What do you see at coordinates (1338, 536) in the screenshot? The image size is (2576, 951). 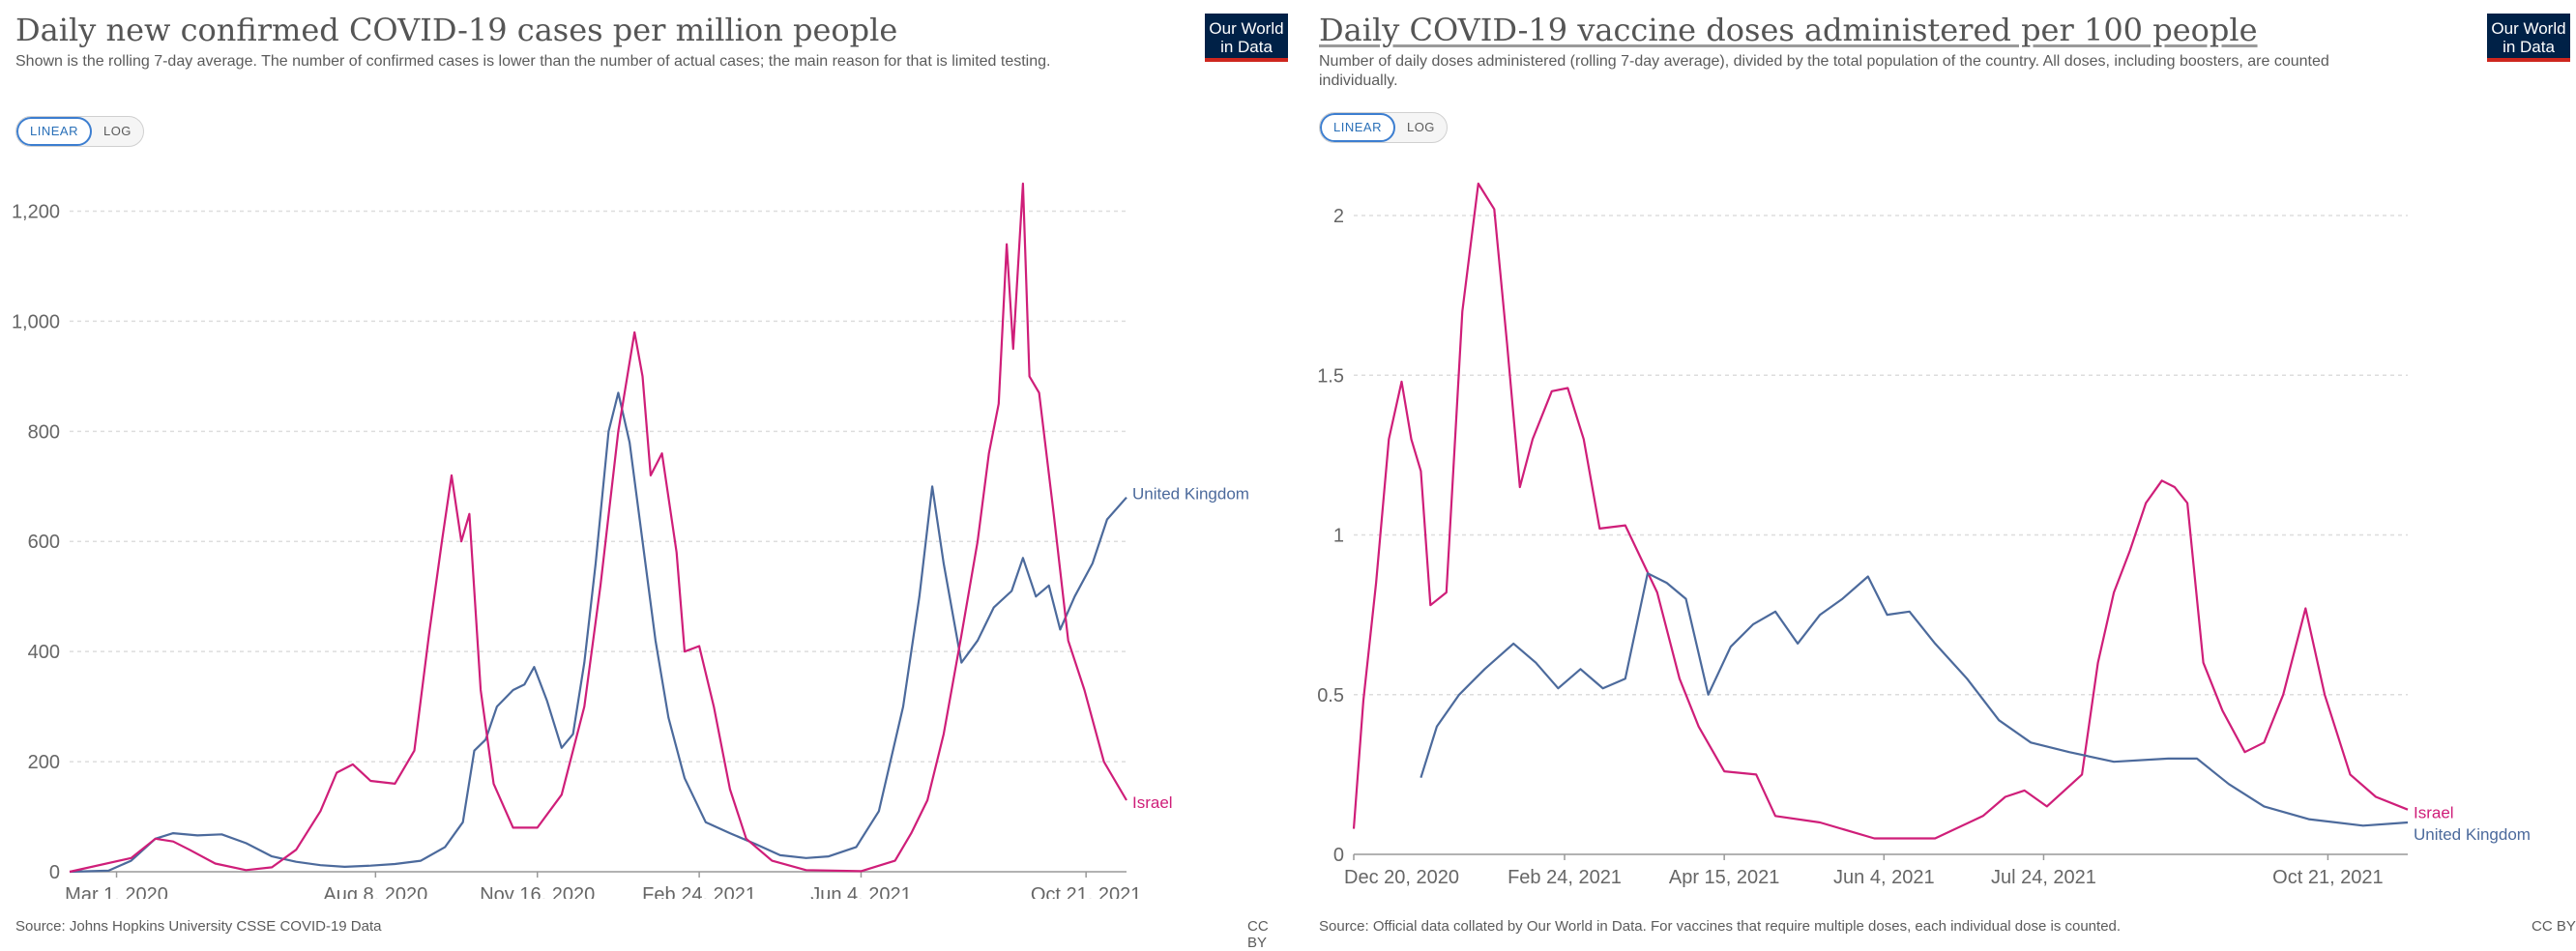 I see `y-tick-label: 1` at bounding box center [1338, 536].